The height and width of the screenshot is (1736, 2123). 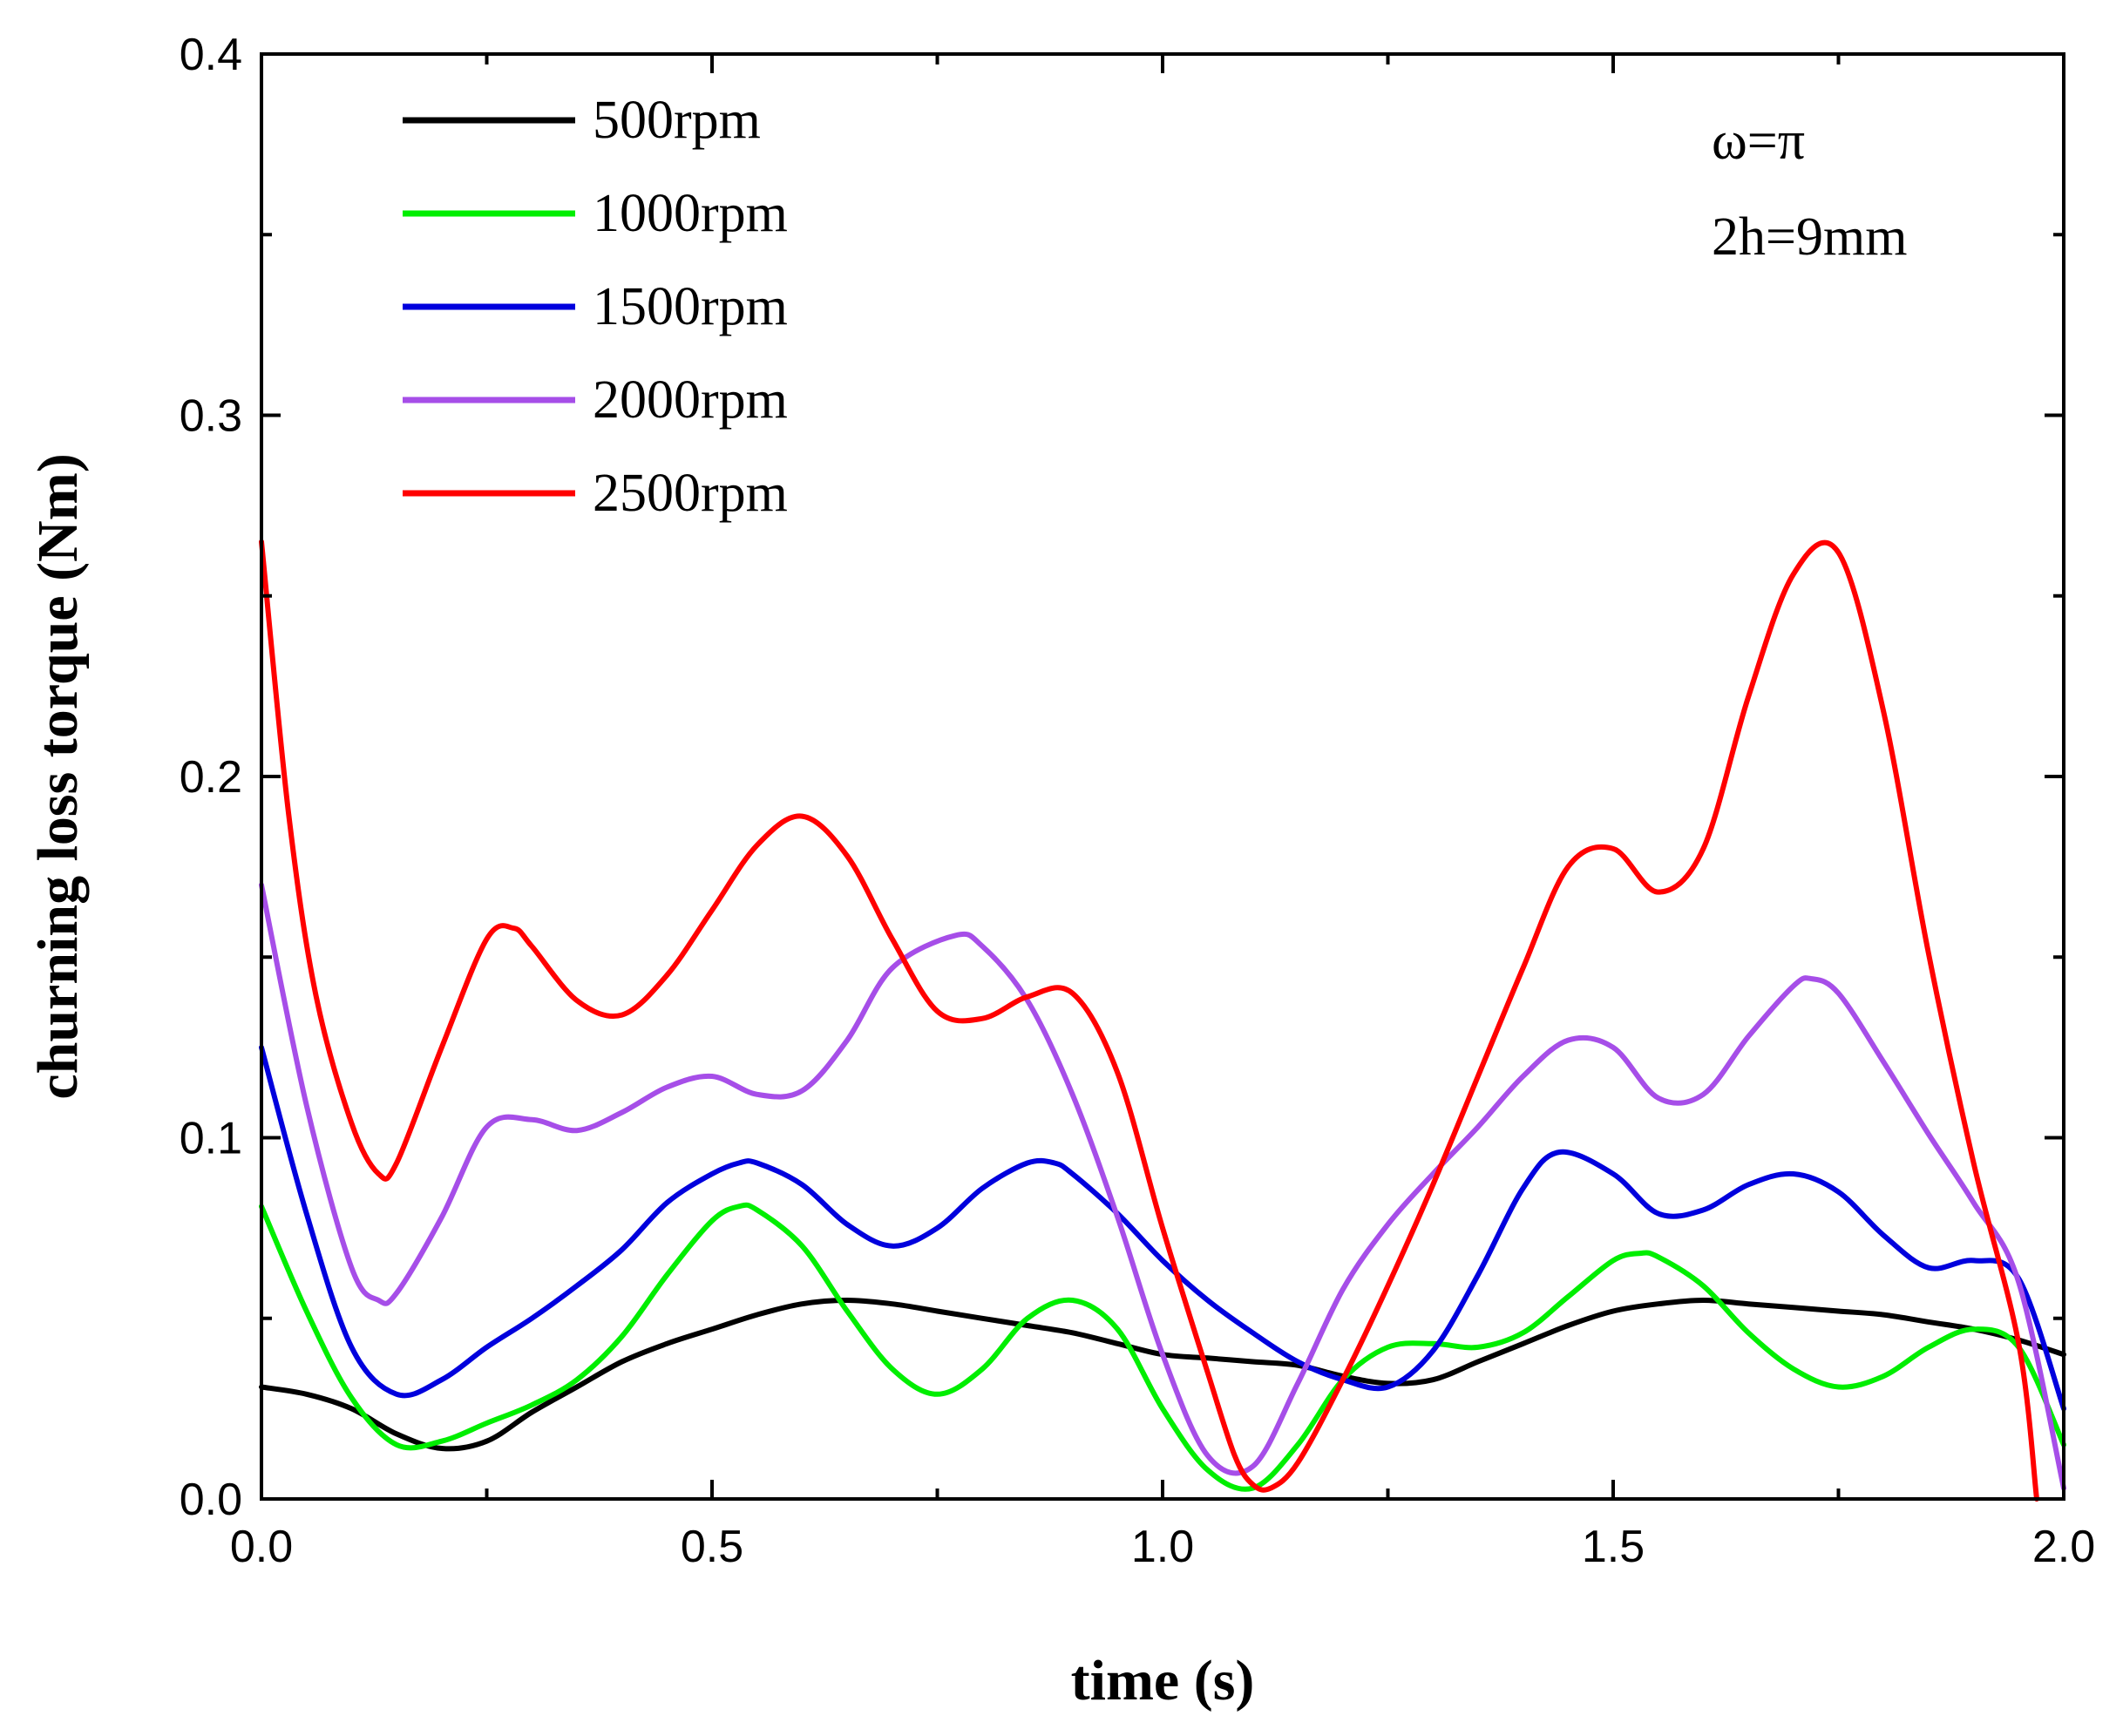 What do you see at coordinates (58, 776) in the screenshot?
I see `y-axis-title: churning loss torque (Nm)` at bounding box center [58, 776].